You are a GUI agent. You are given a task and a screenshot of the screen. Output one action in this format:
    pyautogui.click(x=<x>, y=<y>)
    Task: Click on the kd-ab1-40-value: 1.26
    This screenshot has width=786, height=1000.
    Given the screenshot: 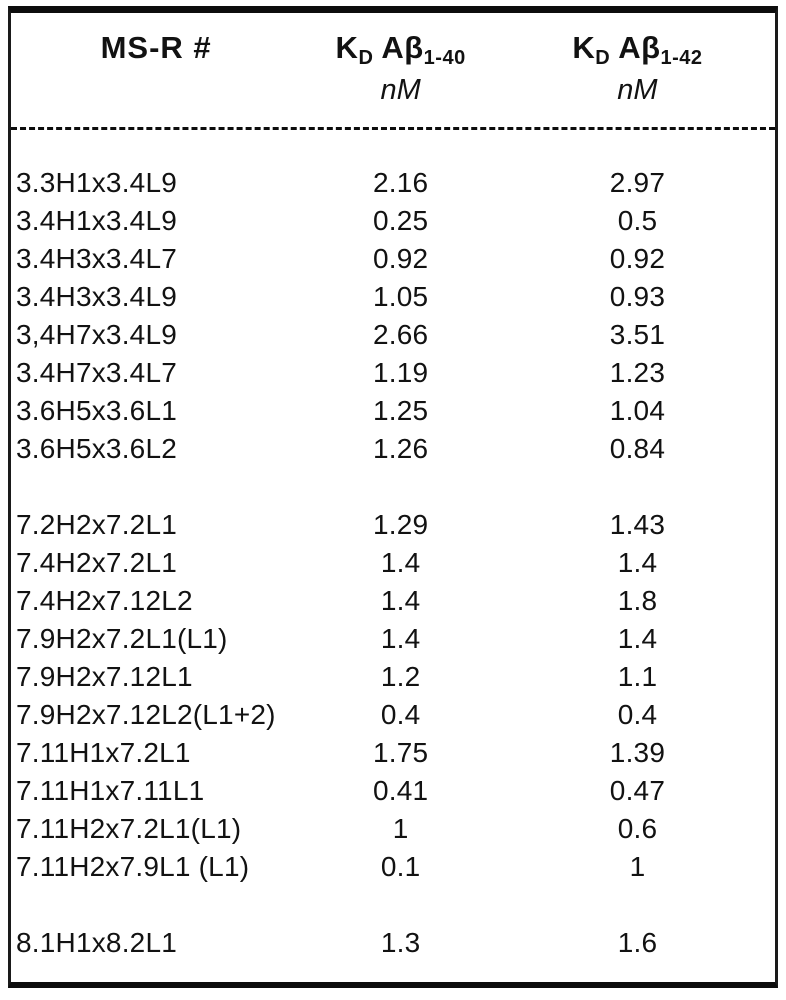 What is the action you would take?
    pyautogui.click(x=400, y=448)
    